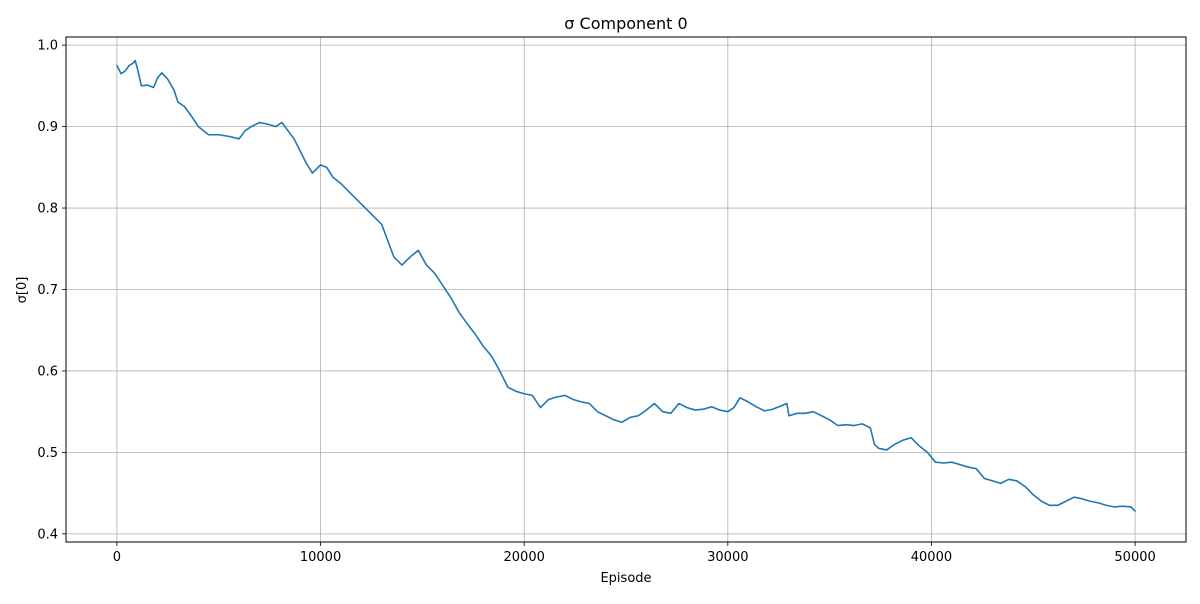 This screenshot has height=604, width=1200. I want to click on x-tick-label: 30000, so click(727, 557).